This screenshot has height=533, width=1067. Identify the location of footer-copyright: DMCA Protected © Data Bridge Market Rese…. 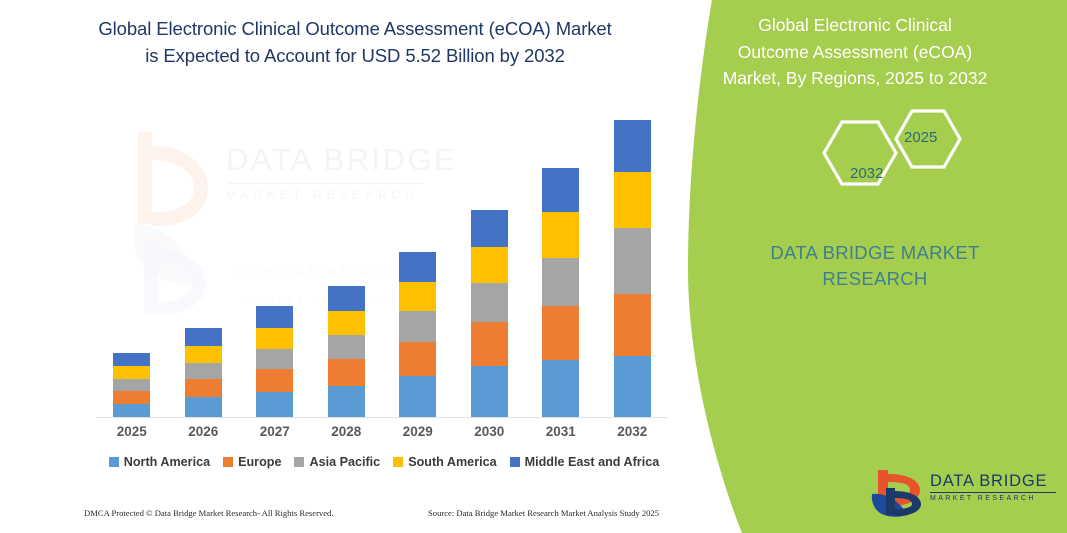
(209, 513).